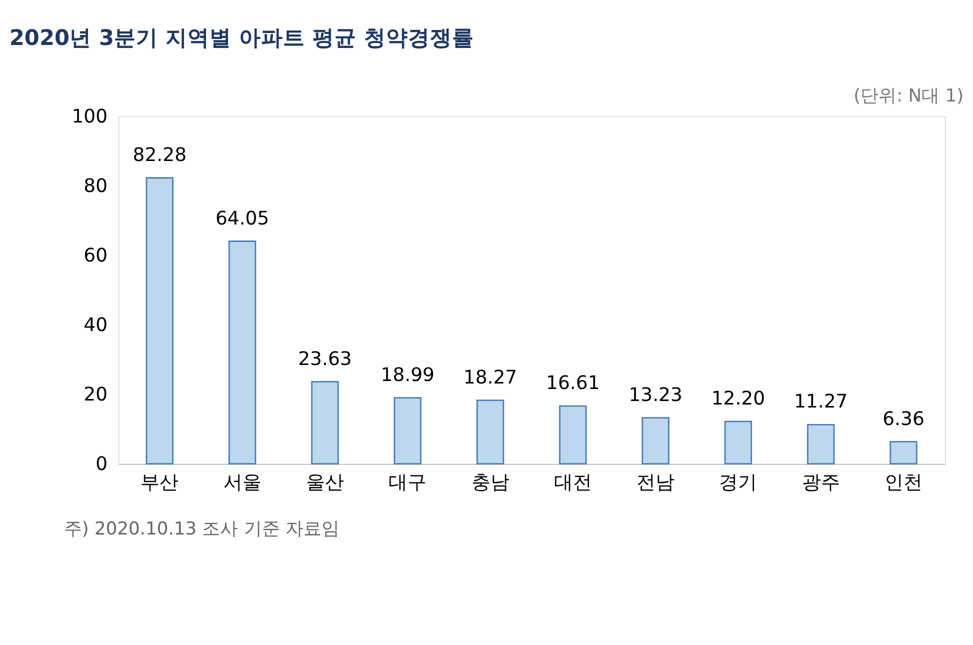 This screenshot has height=645, width=973. Describe the element at coordinates (821, 402) in the screenshot. I see `data-label: 11.27` at that location.